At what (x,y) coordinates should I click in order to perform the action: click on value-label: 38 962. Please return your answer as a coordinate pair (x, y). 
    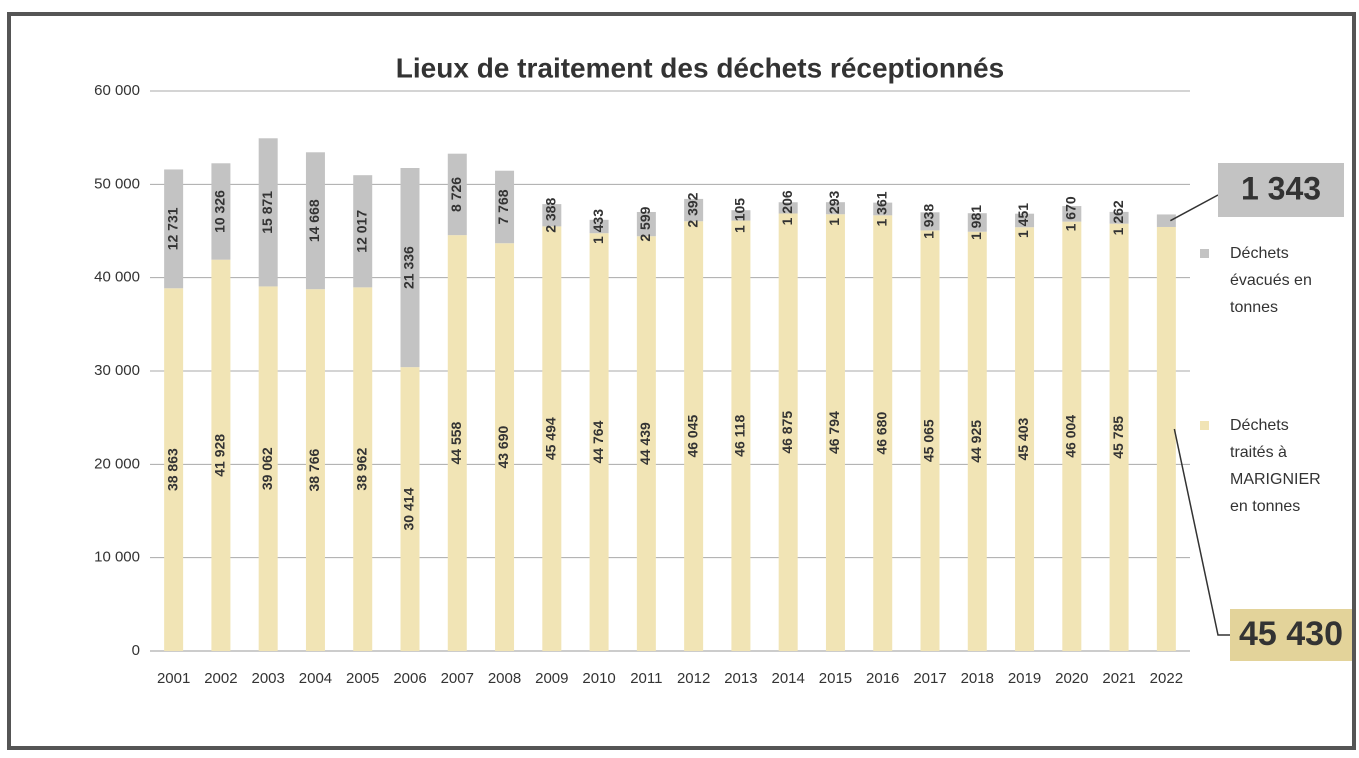
    Looking at the image, I should click on (361, 469).